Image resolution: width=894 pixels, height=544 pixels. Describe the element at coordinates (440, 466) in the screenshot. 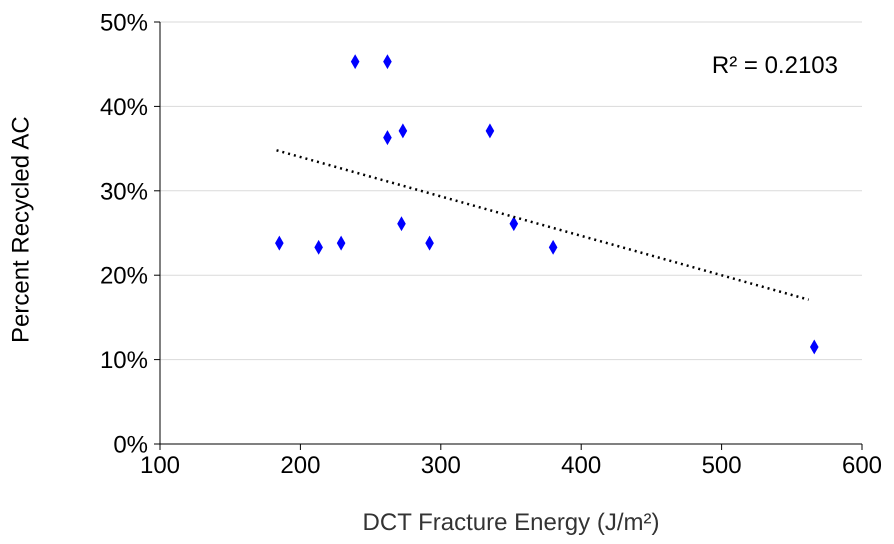

I see `x-tick-label: 300` at that location.